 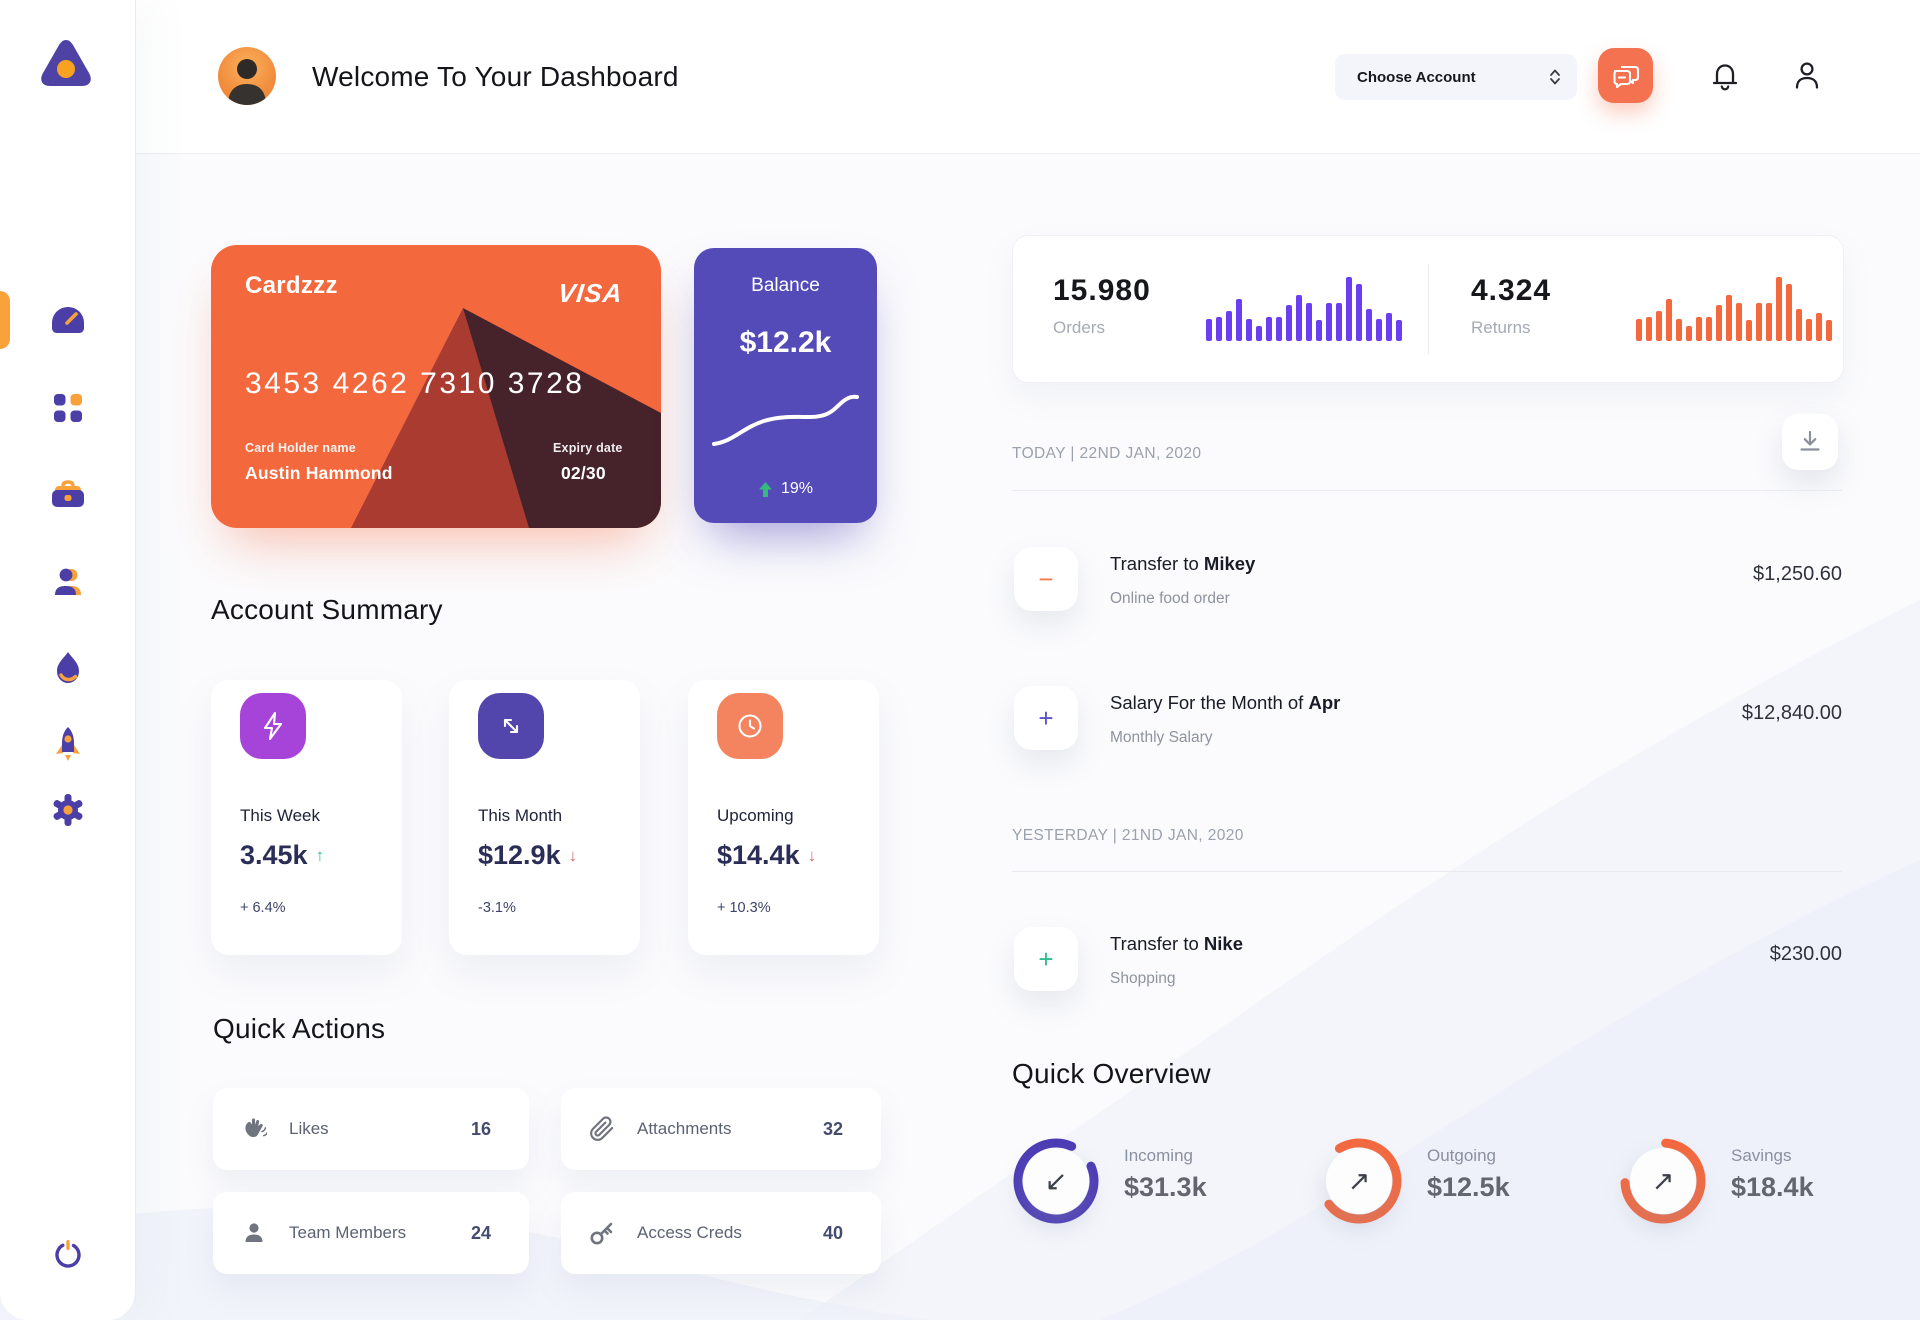 I want to click on sidebar-item-apps, so click(x=67, y=408).